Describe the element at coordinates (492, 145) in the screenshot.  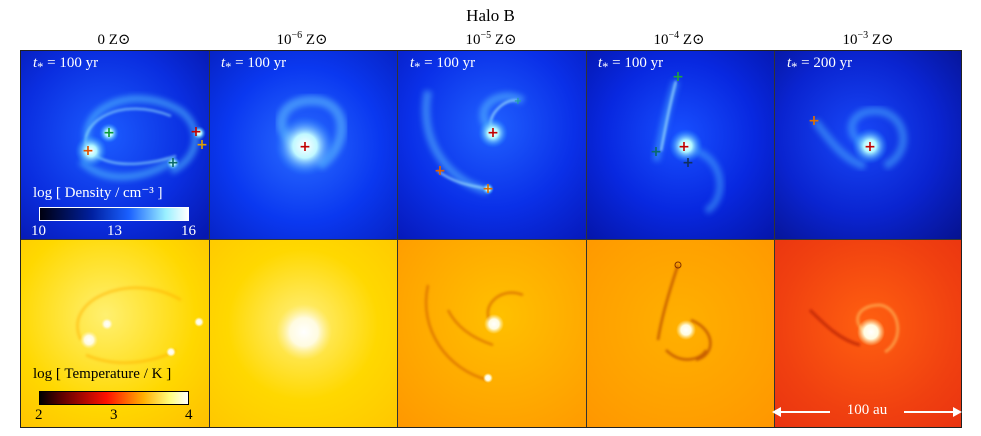
I see `density-panel-3: + + + + t* = 100 yr` at that location.